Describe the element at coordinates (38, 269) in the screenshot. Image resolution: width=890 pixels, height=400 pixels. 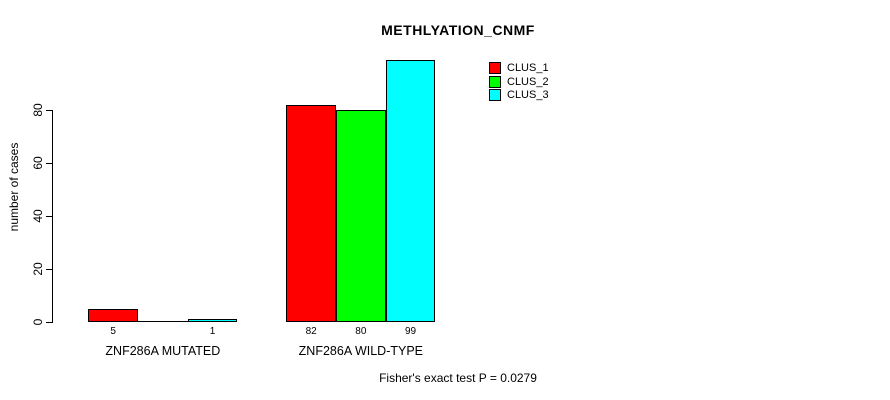
I see `y-tick-label: 20` at that location.